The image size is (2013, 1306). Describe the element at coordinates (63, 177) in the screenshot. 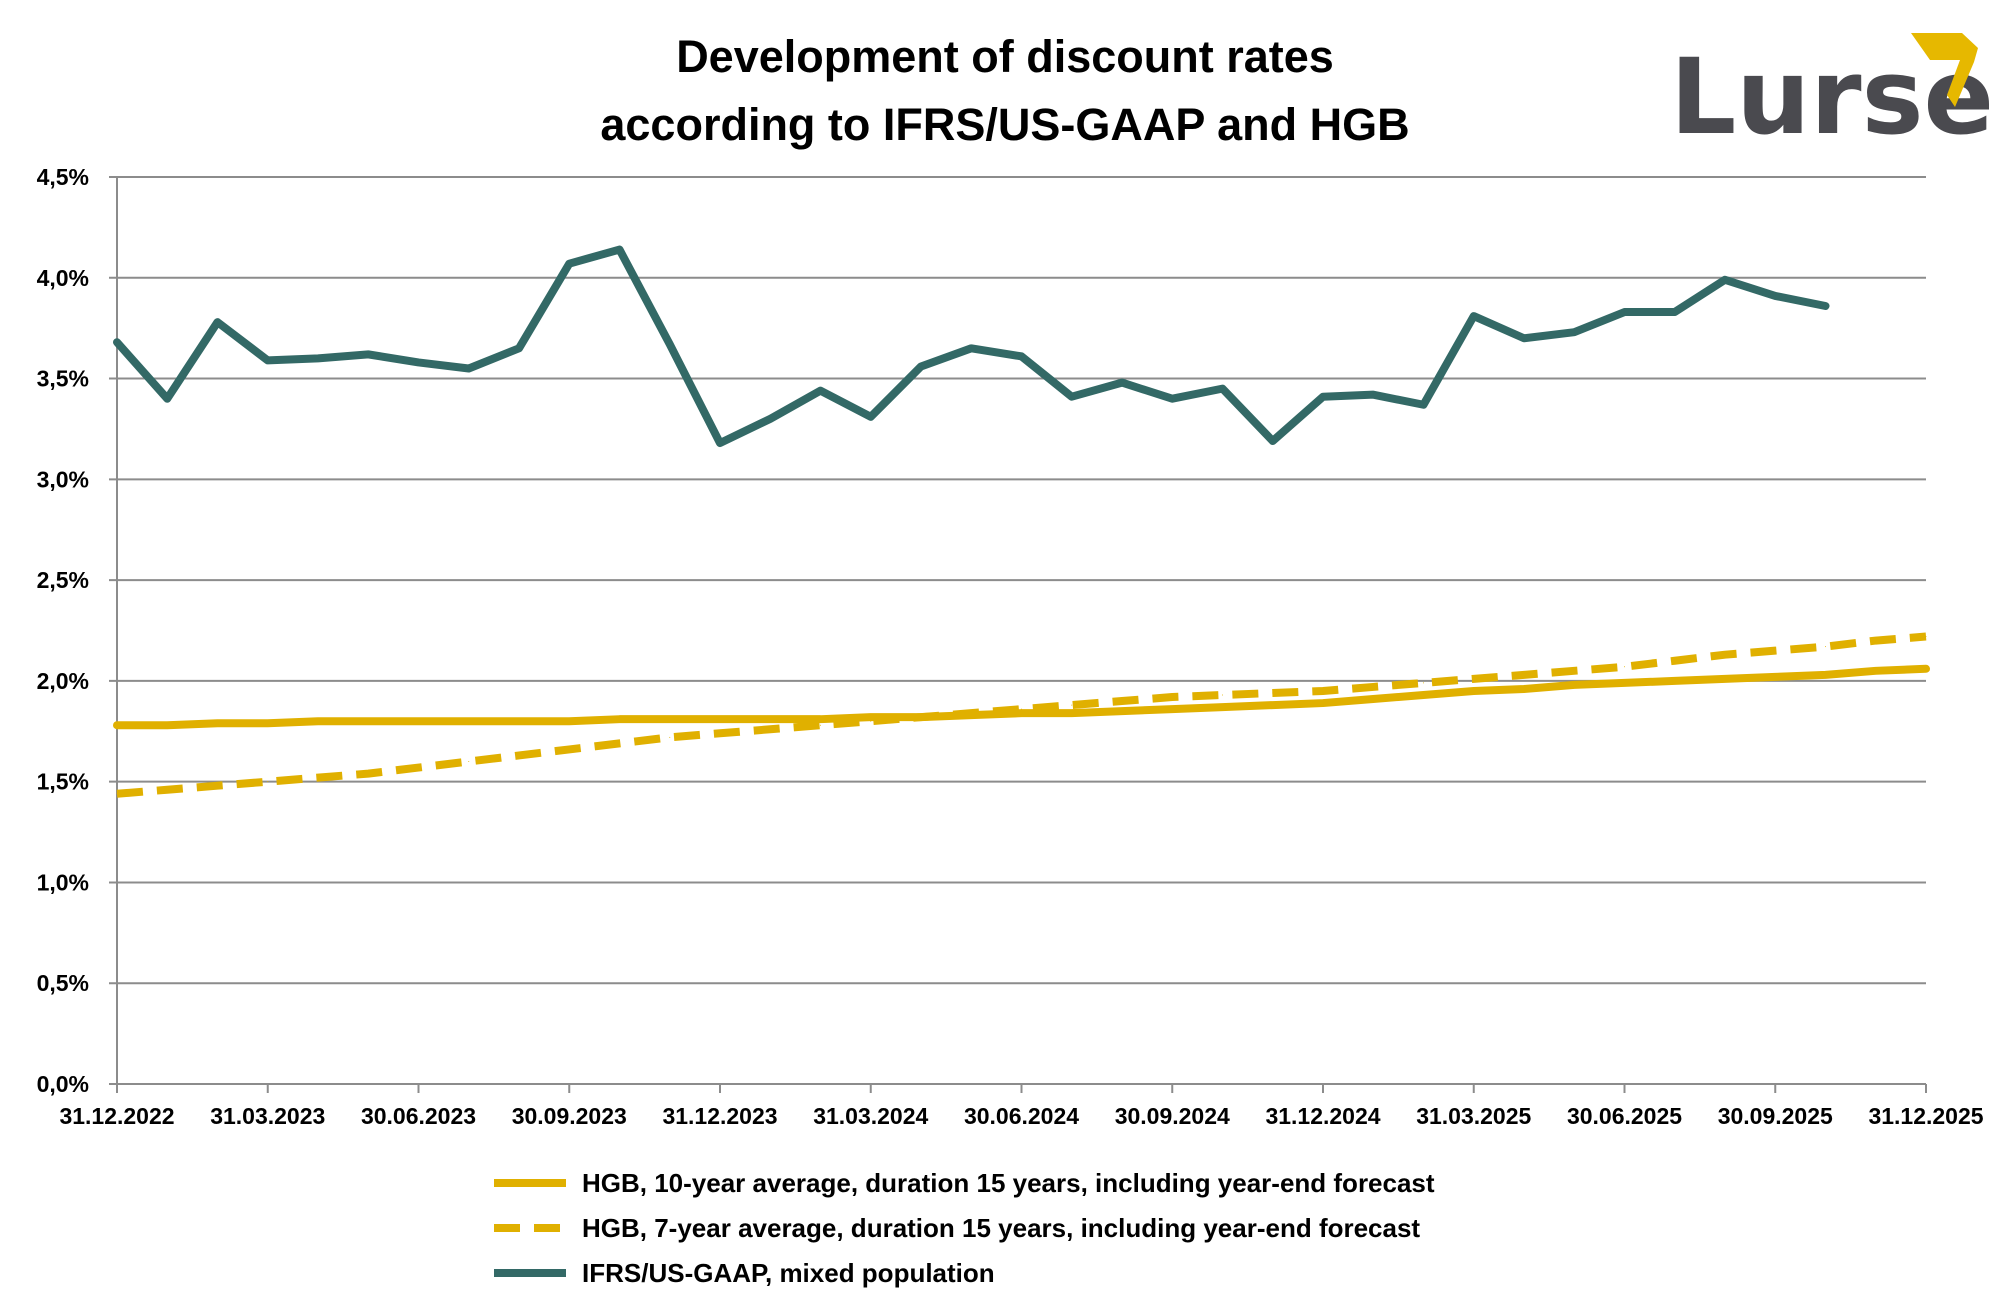

I see `y-tick-label: 4,5%` at that location.